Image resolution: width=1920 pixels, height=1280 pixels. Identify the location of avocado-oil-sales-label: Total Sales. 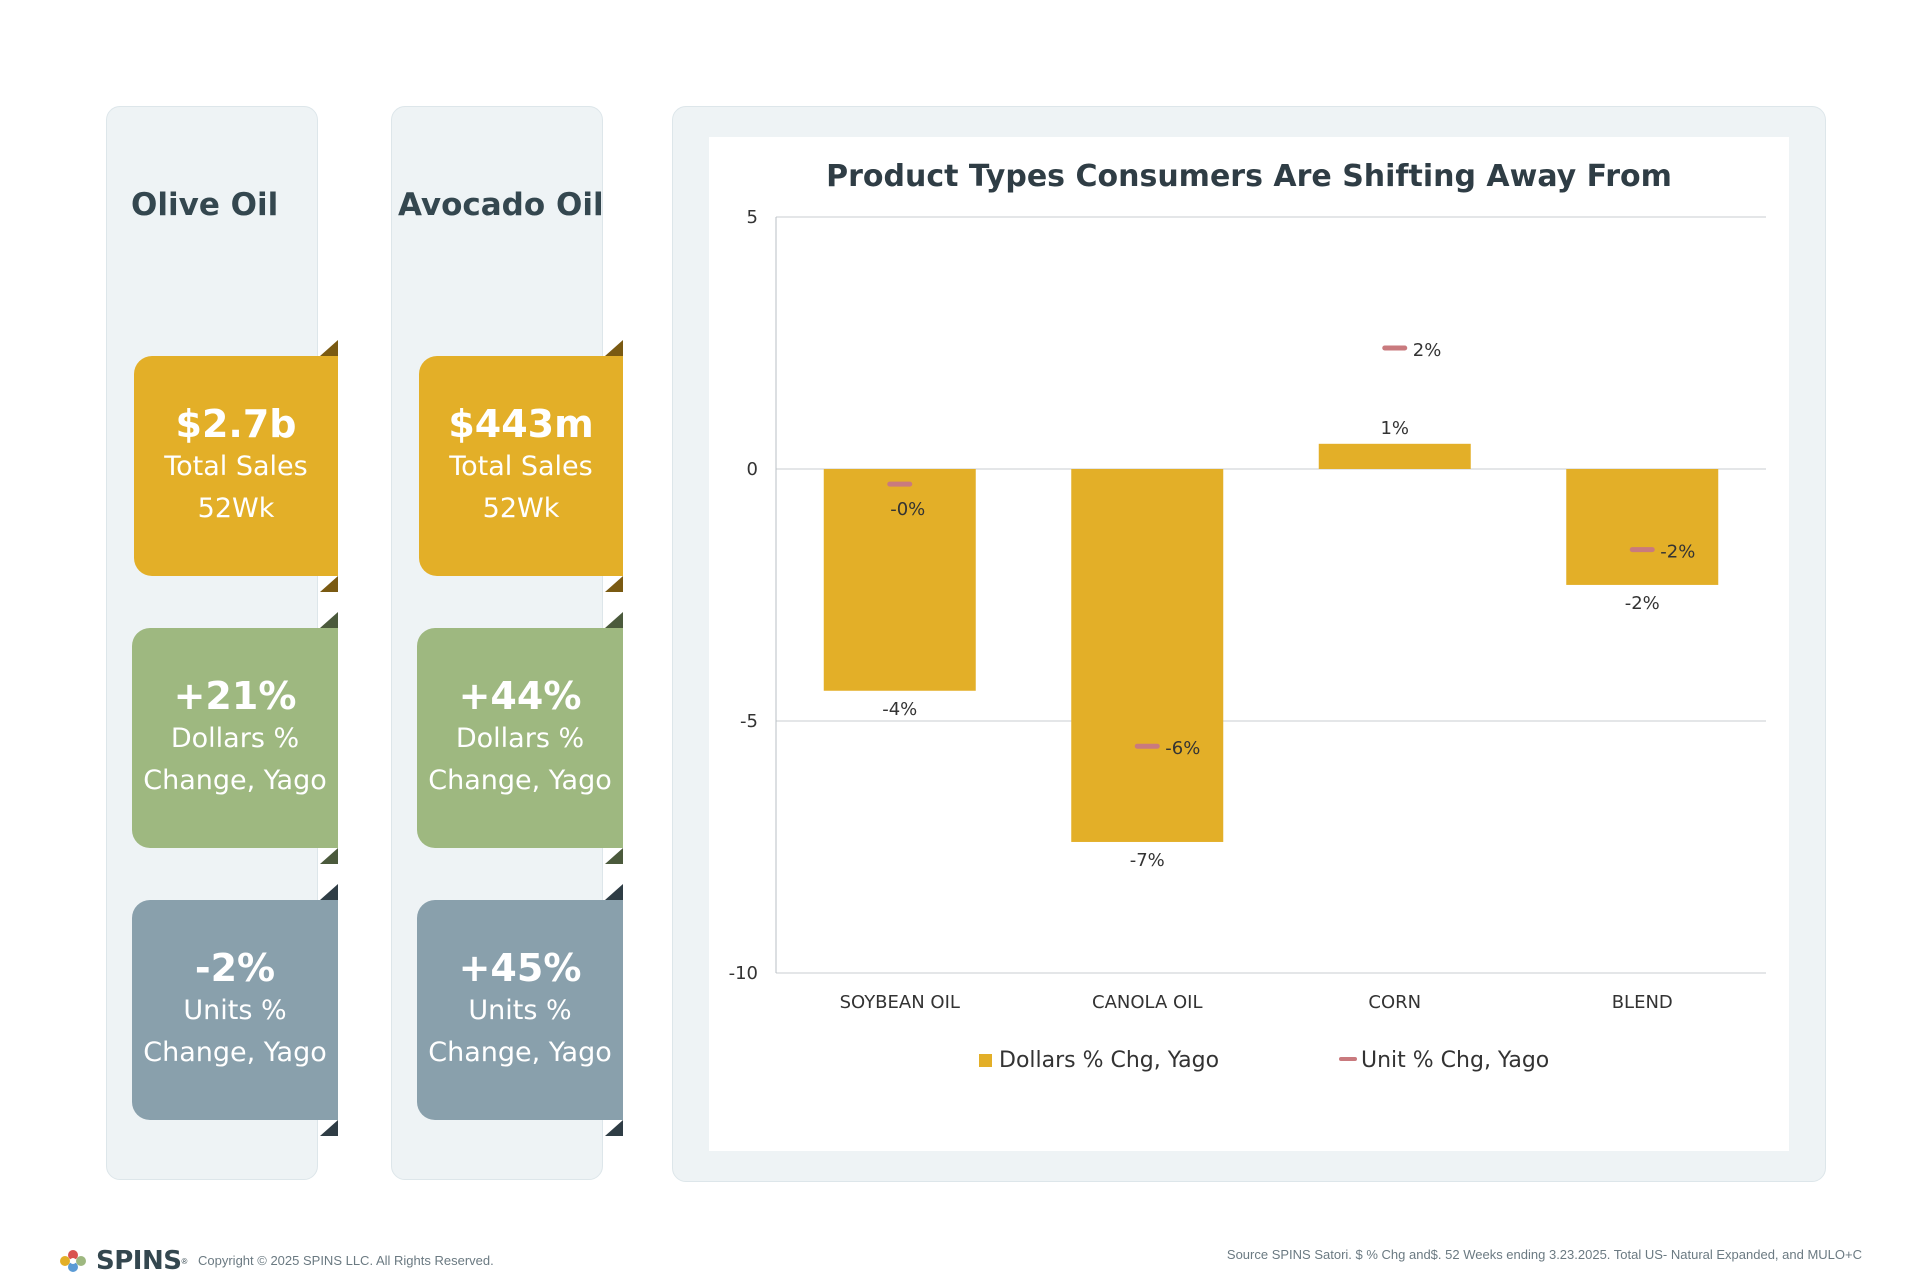
(521, 466).